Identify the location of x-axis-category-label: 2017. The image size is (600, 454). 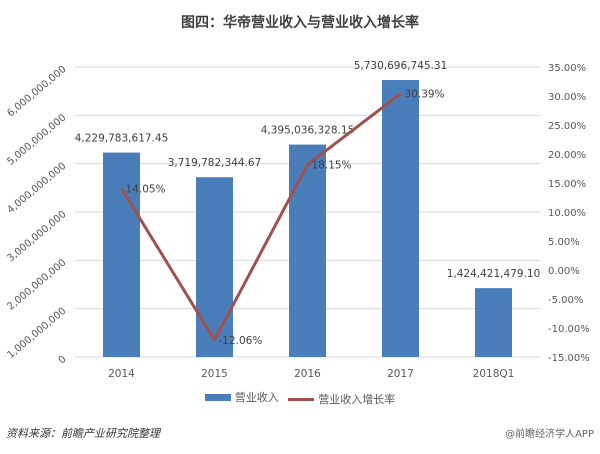
(400, 374).